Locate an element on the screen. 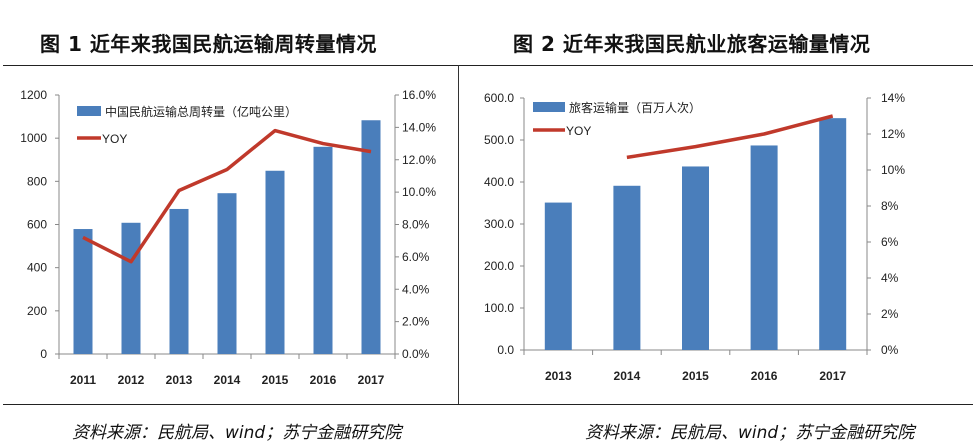  left-tick-label: 600.0 is located at coordinates (499, 98).